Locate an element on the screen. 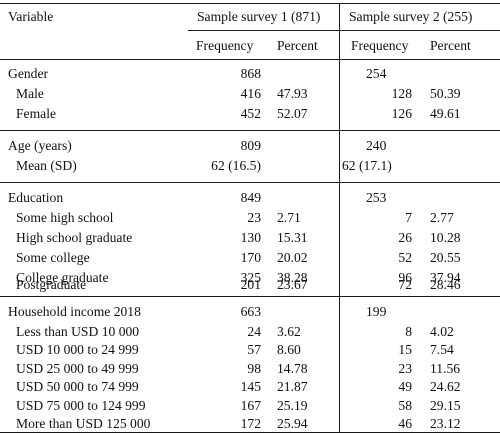 Image resolution: width=500 pixels, height=436 pixels. survey1-header: Sample survey 1 (871) is located at coordinates (259, 16).